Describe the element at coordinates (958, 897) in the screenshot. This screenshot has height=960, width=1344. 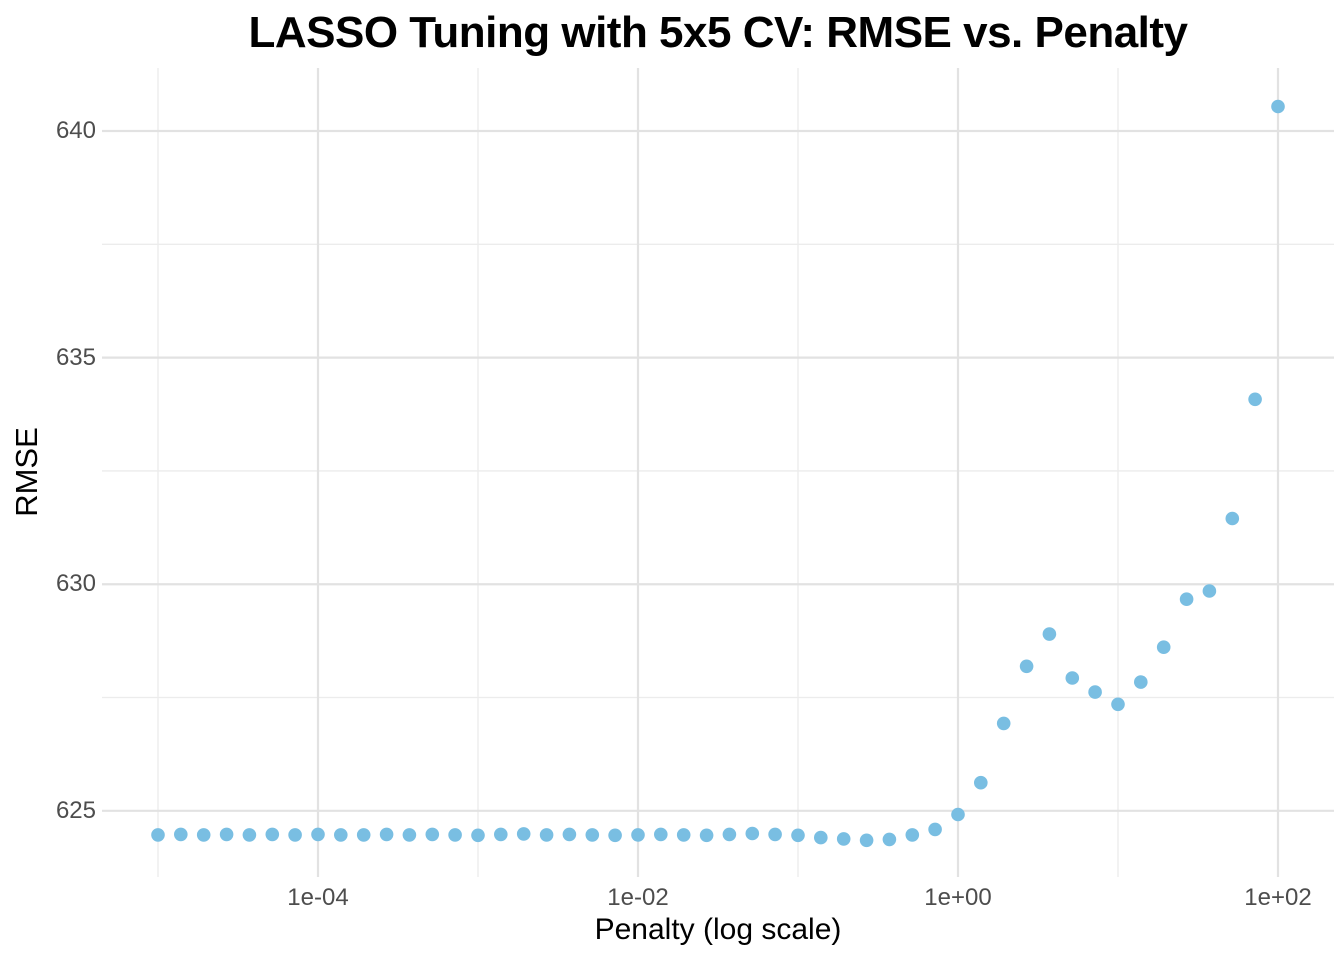
I see `x-tick-label-1e+00: 1e+00` at that location.